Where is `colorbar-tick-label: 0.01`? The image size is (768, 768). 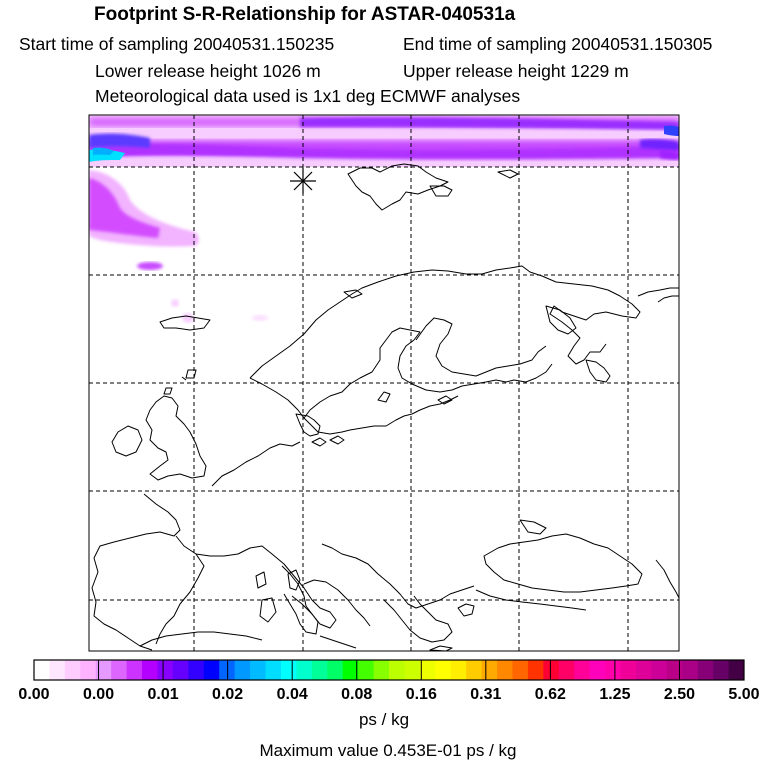
colorbar-tick-label: 0.01 is located at coordinates (163, 694).